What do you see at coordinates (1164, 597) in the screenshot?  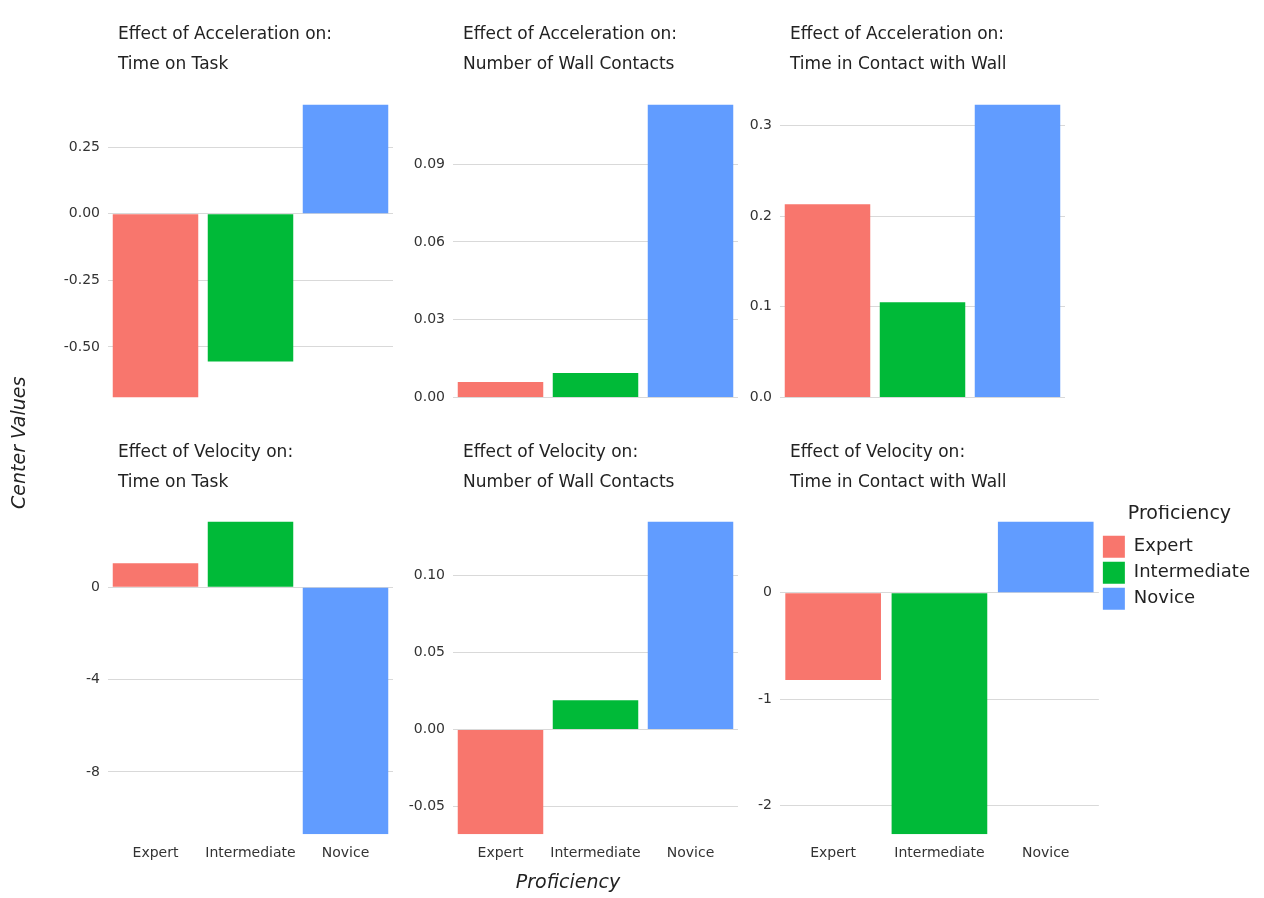 I see `legend-label: Novice` at bounding box center [1164, 597].